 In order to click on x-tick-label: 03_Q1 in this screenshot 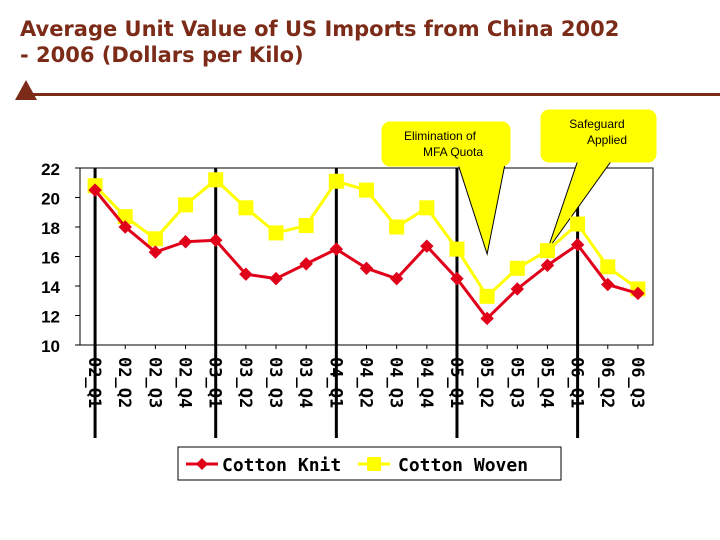, I will do `click(215, 382)`.